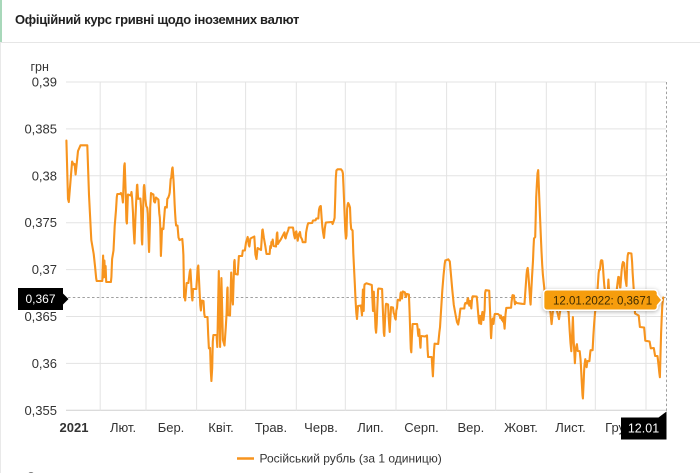  Describe the element at coordinates (44, 175) in the screenshot. I see `svg-text: 0,38` at that location.